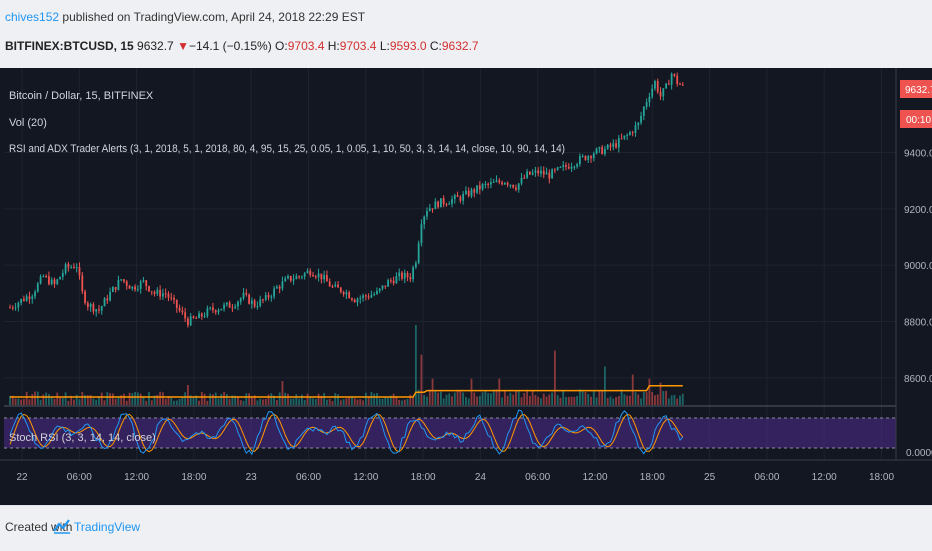 The image size is (932, 551). I want to click on time-tick-label: 12:00, so click(594, 477).